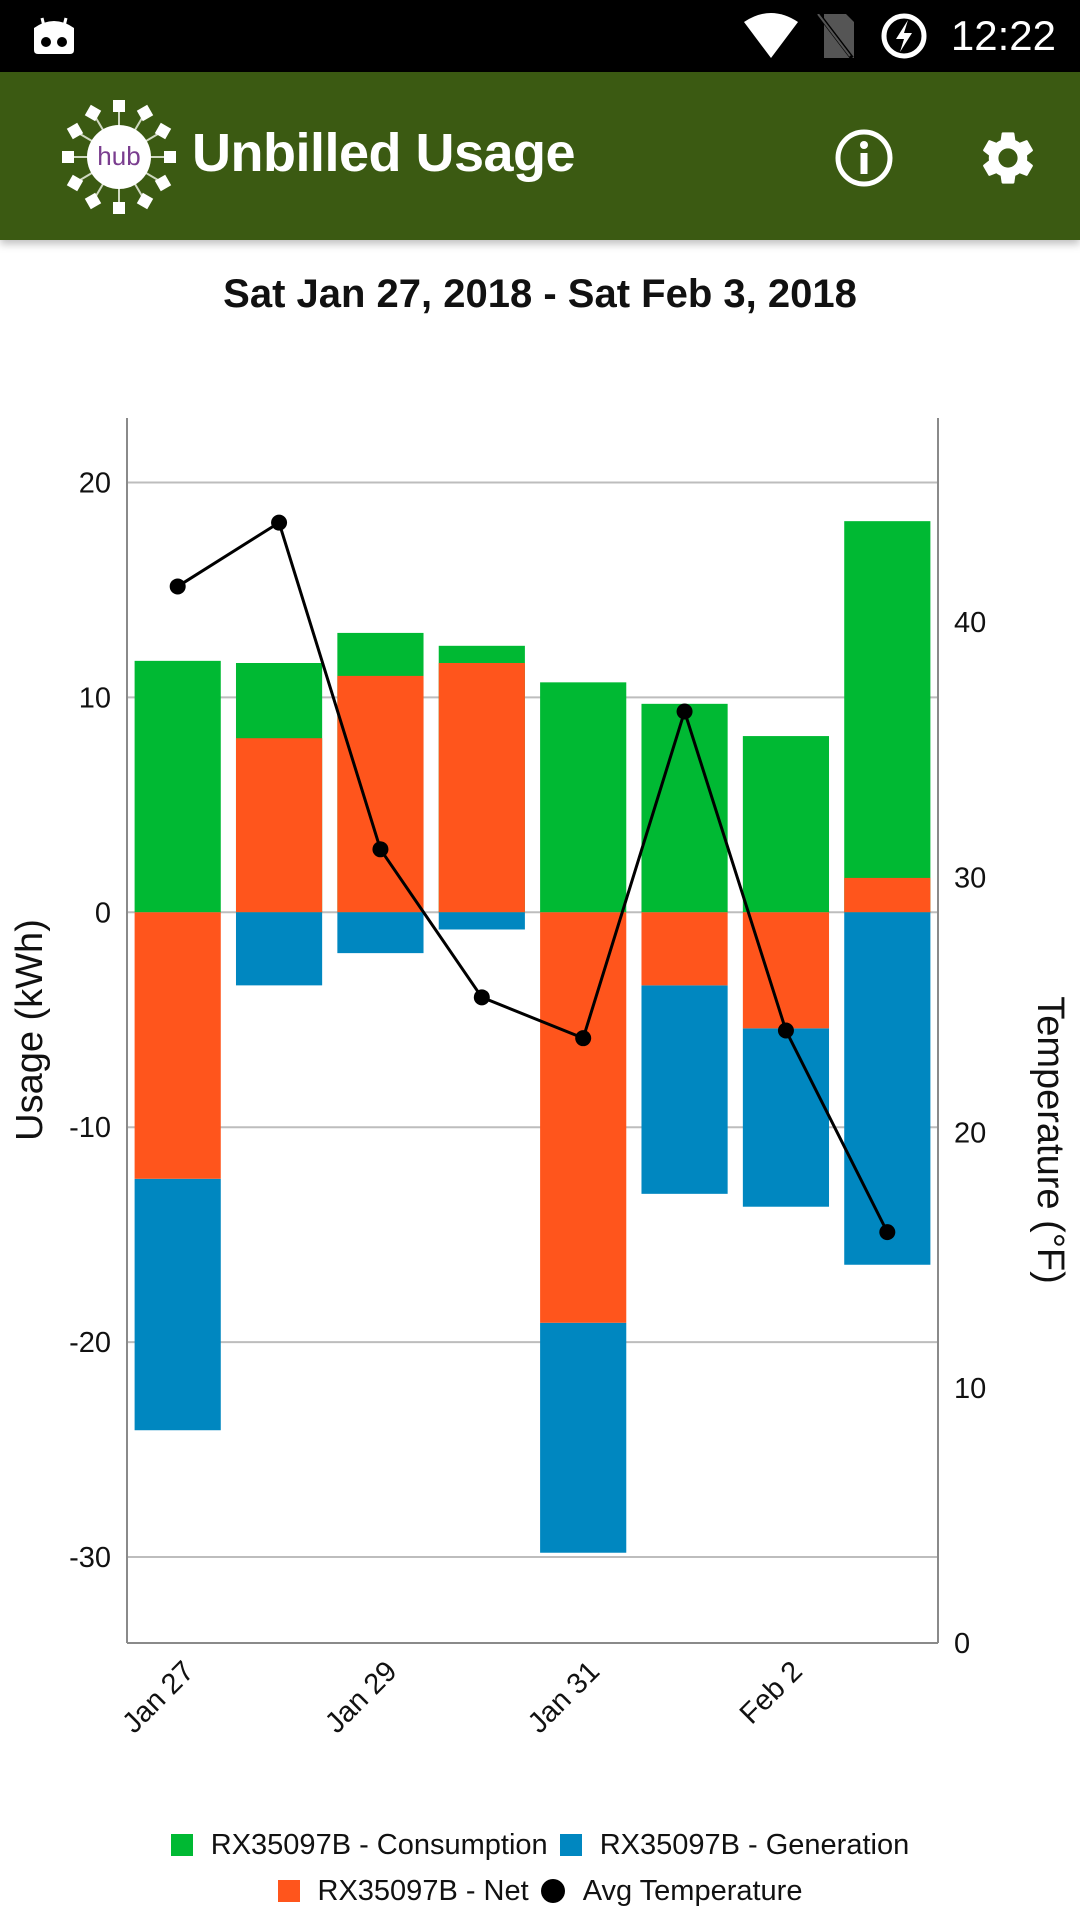 This screenshot has height=1920, width=1080. What do you see at coordinates (771, 35) in the screenshot?
I see `wifi-icon` at bounding box center [771, 35].